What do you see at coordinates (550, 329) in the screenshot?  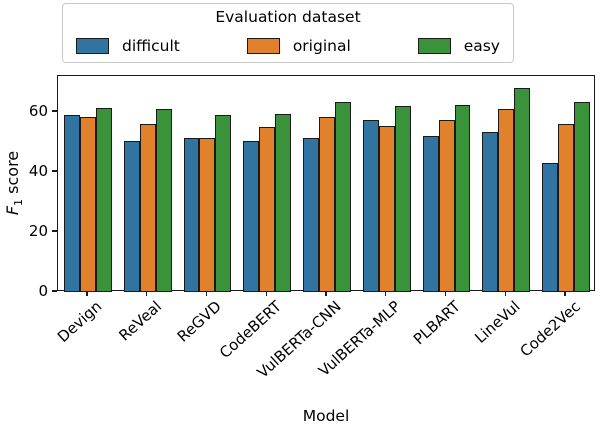 I see `x-tick-label-Code2Vec: Code2Vec` at bounding box center [550, 329].